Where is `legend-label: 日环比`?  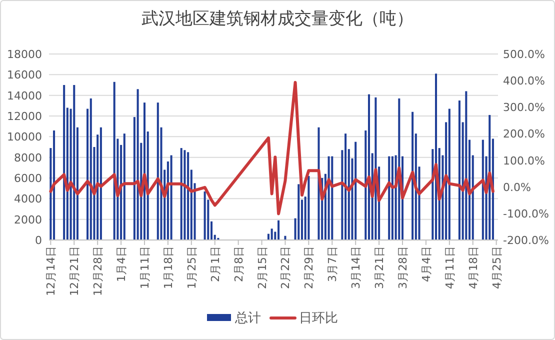
legend-label: 日环比 is located at coordinates (318, 318).